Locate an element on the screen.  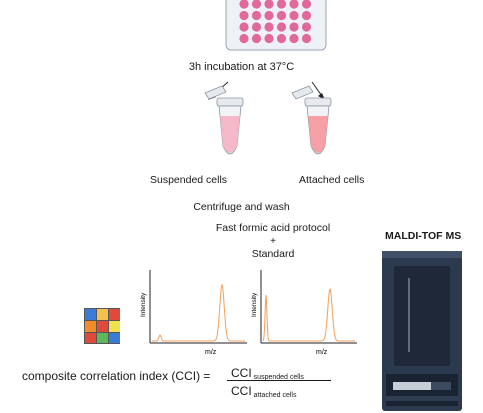
suspended-cells-label: Suspended cells is located at coordinates (188, 180).